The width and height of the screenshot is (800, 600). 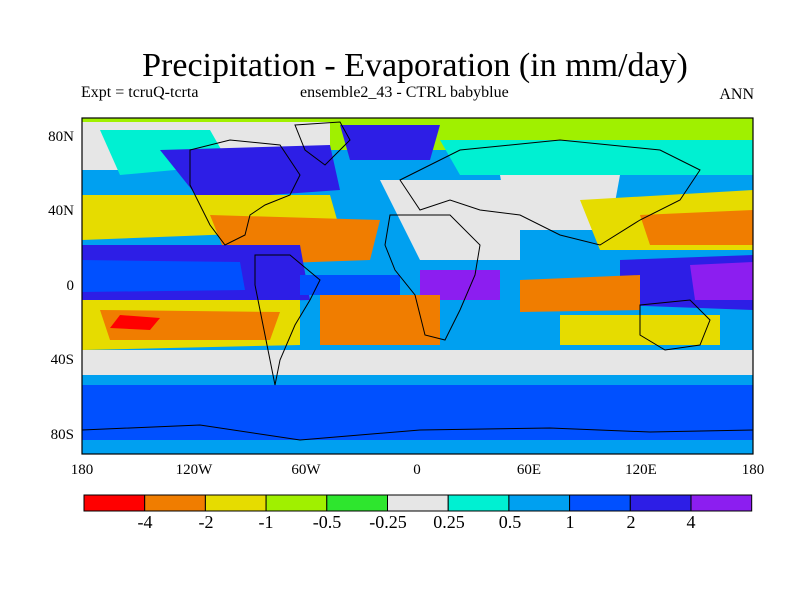 I want to click on lon-label-180e: 180, so click(x=753, y=470).